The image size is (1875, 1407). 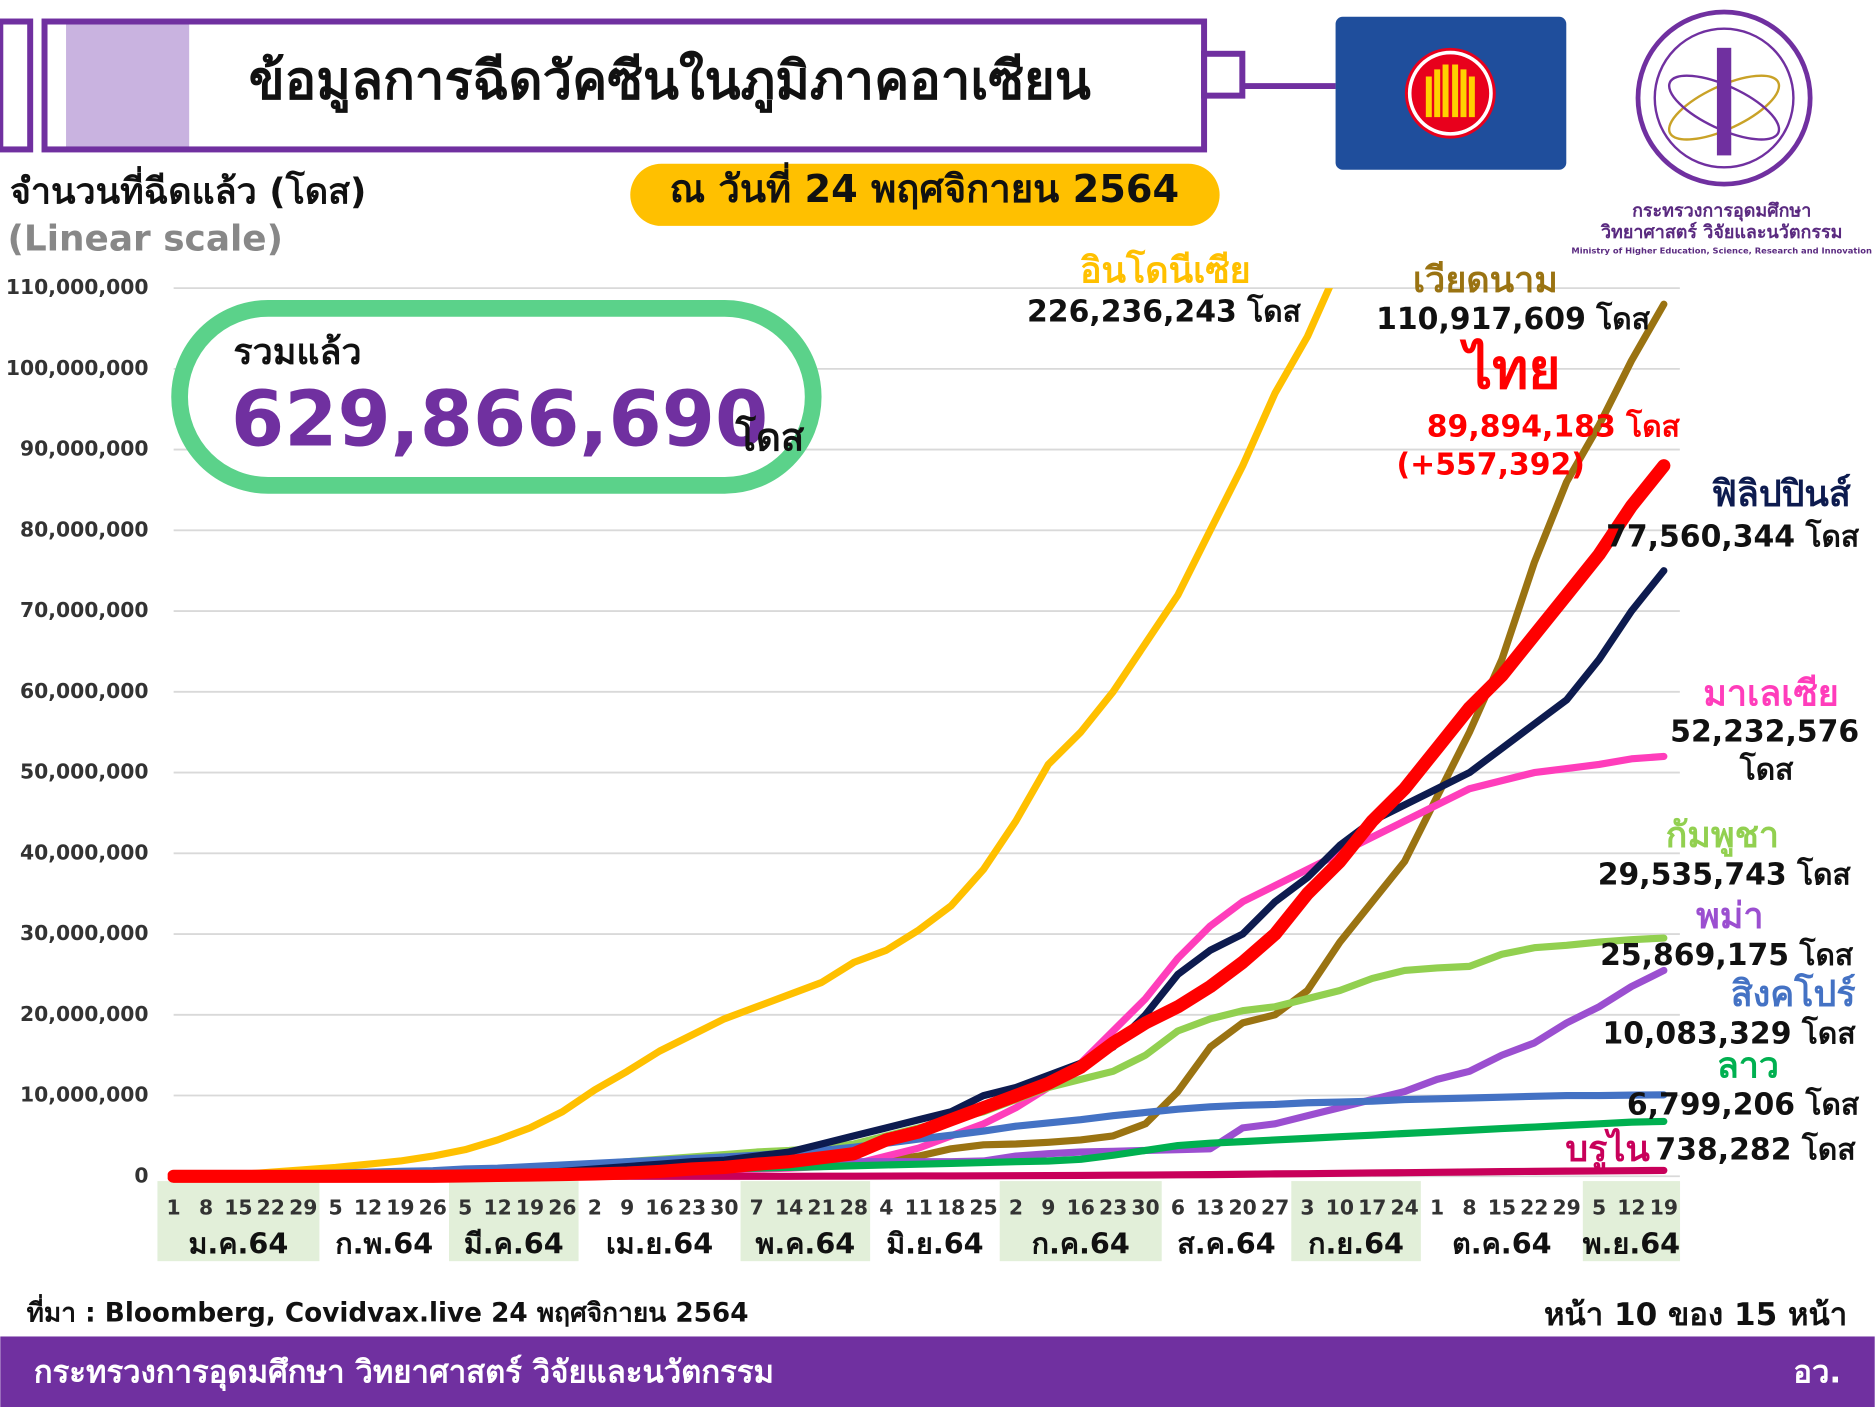 I want to click on series-annotation: 6,799,206 โดส, so click(x=1743, y=1103).